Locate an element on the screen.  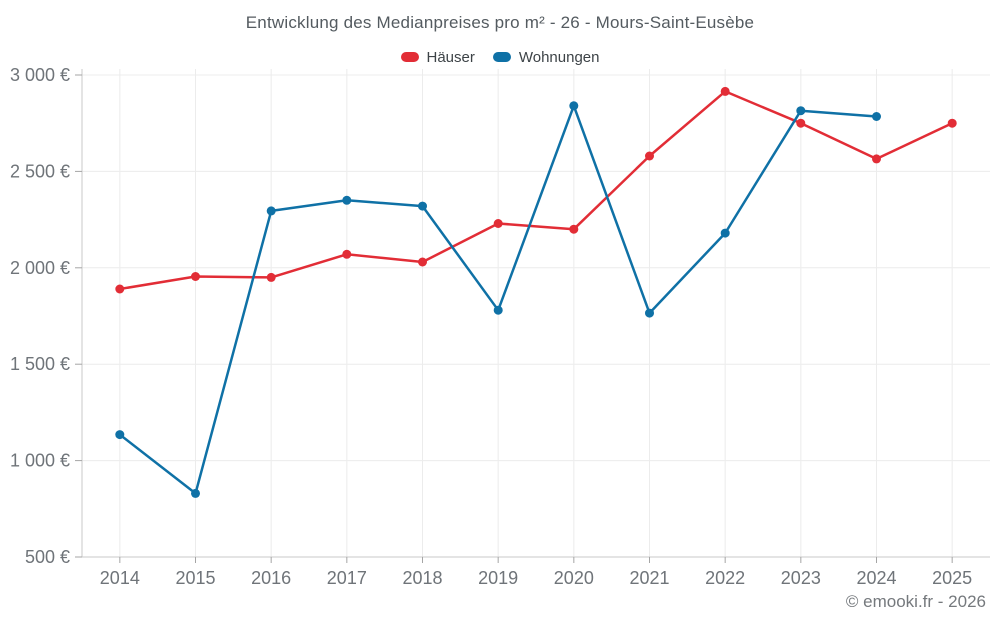
x-tick-label: 2015 is located at coordinates (195, 578).